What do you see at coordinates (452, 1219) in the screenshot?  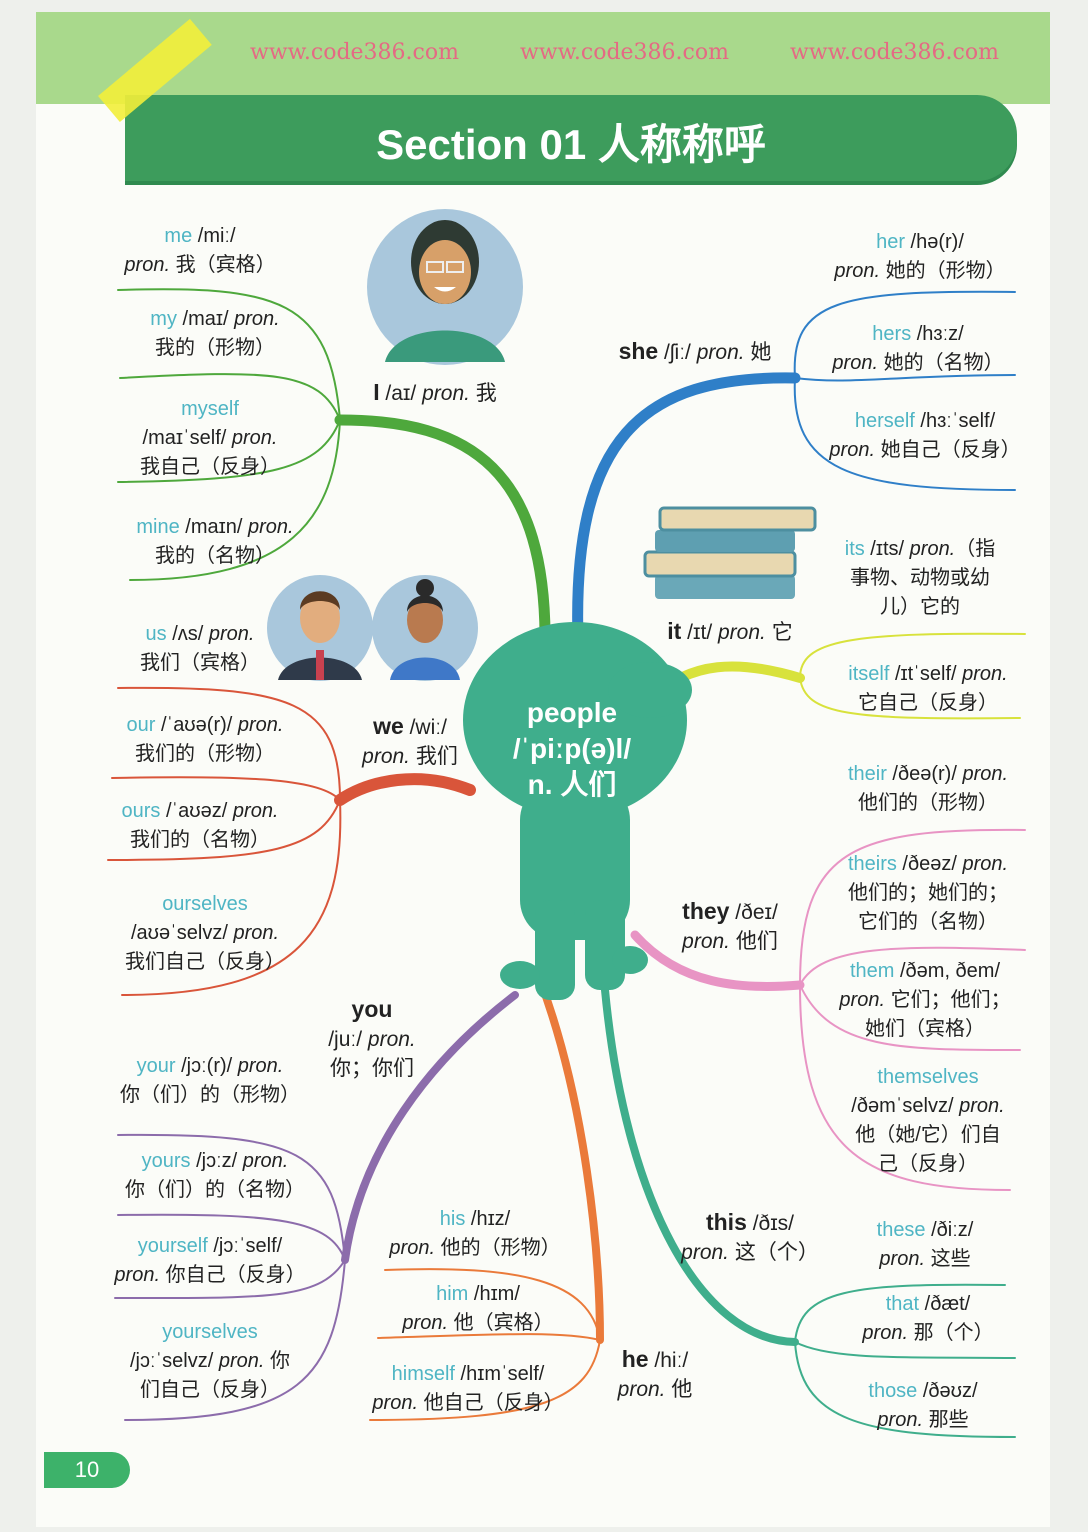 I see `leaf-word: his` at bounding box center [452, 1219].